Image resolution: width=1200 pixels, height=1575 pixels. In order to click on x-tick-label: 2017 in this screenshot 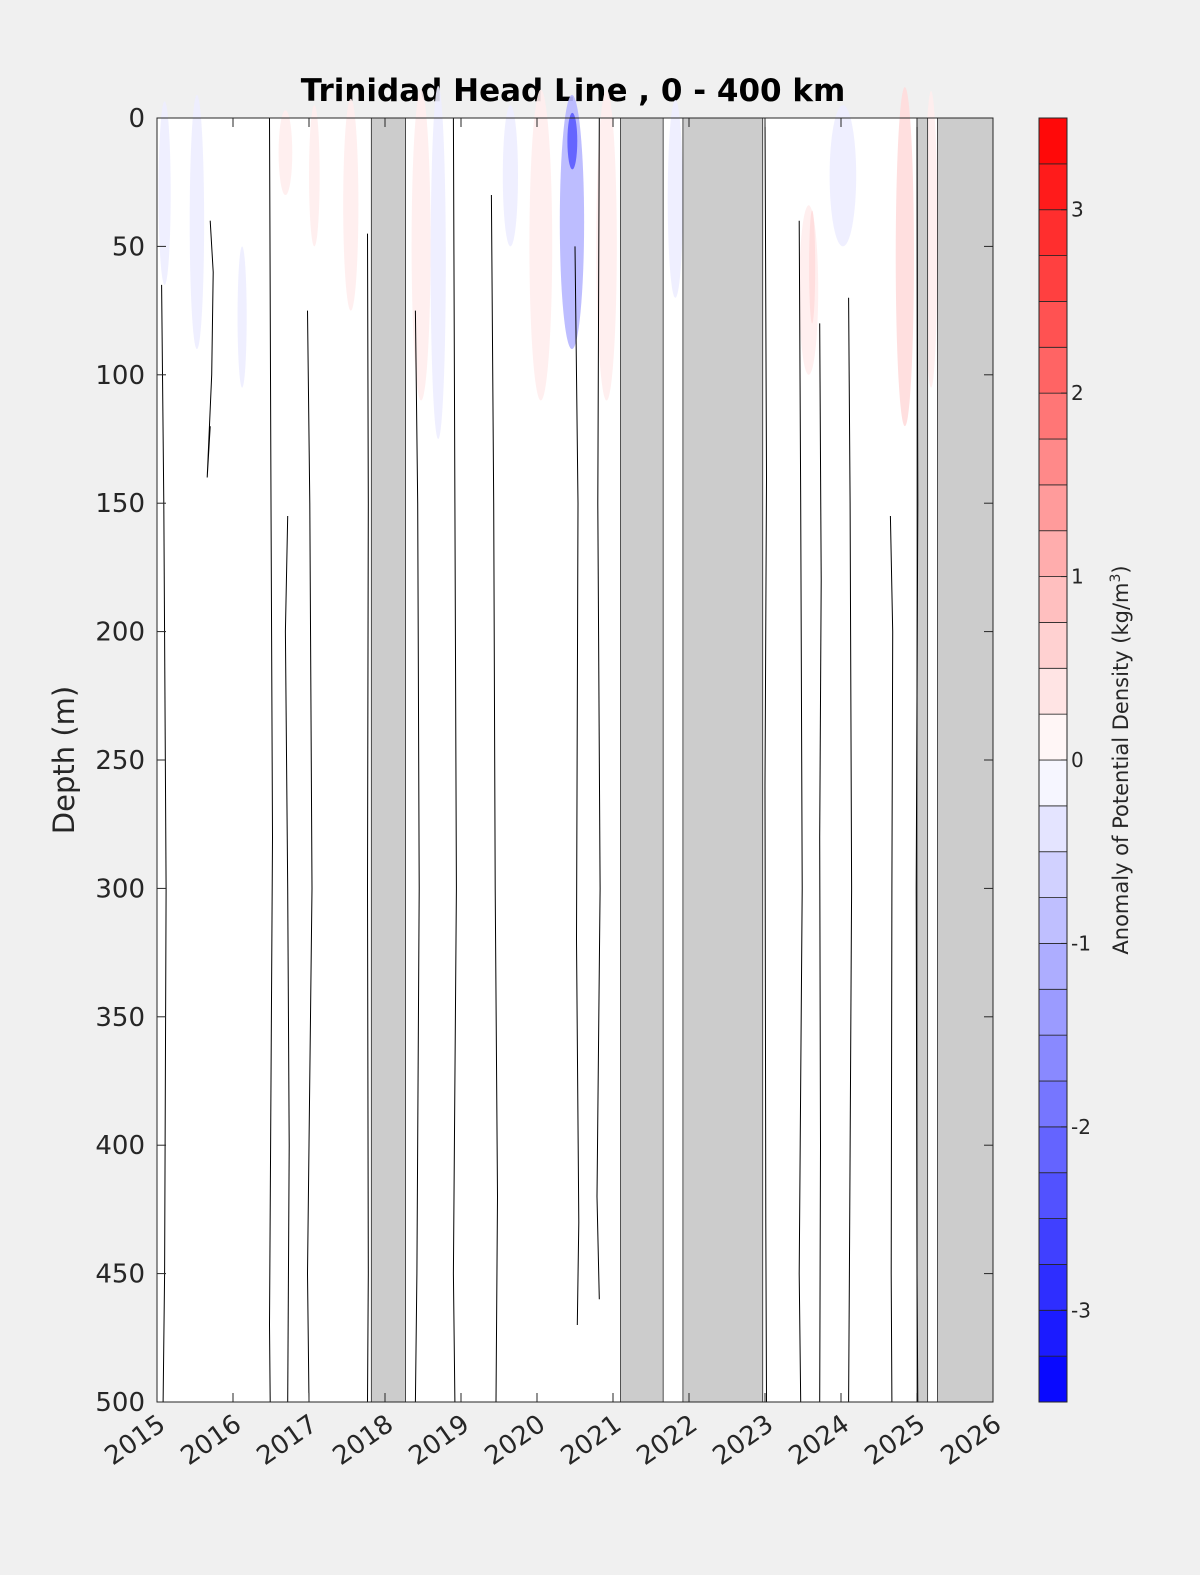, I will do `click(287, 1440)`.